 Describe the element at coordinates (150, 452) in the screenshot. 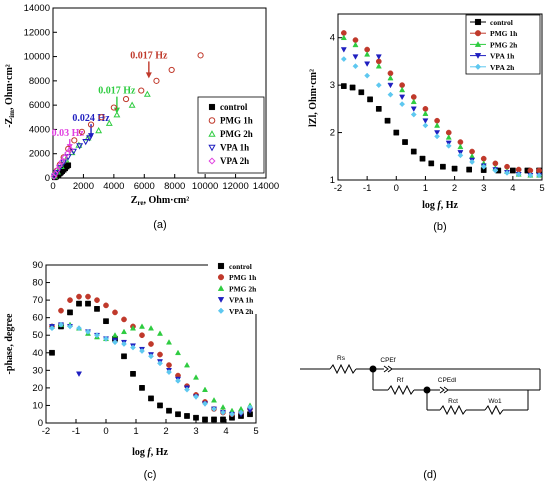

I see `x-axis-label: log f, Hz` at that location.